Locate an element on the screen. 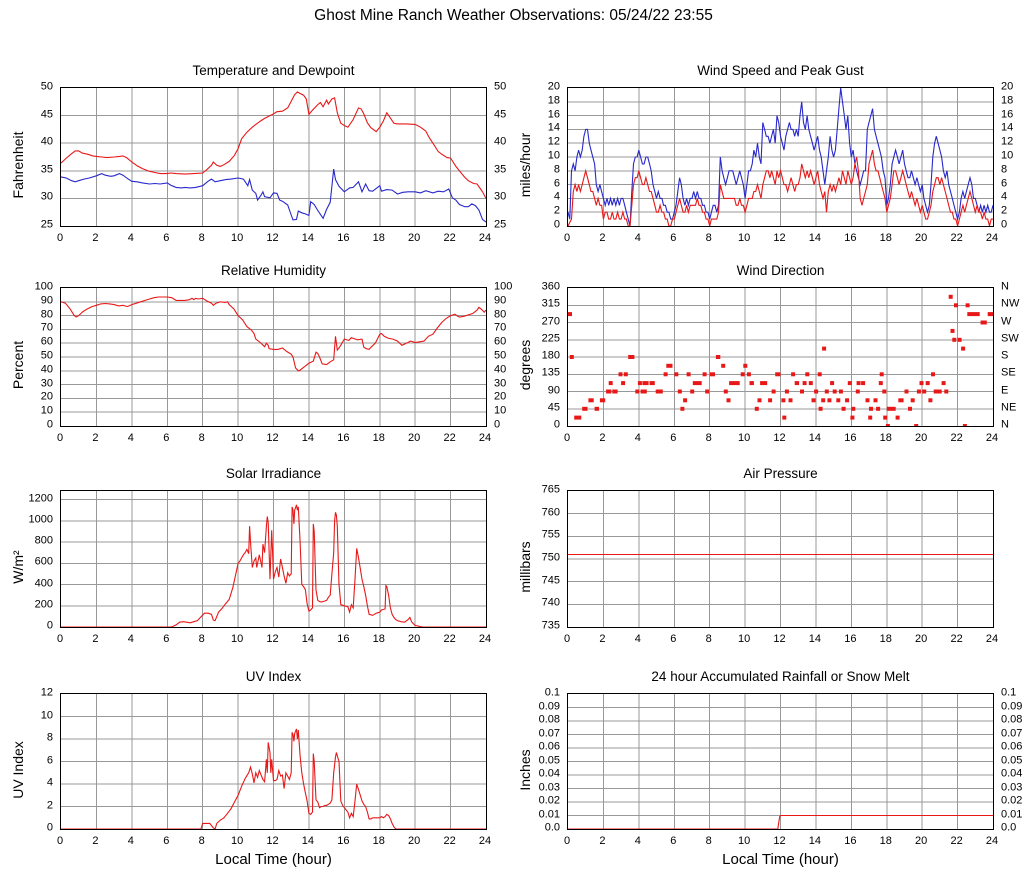 This screenshot has width=1027, height=878. y-tick-label-right: 10 is located at coordinates (500, 410).